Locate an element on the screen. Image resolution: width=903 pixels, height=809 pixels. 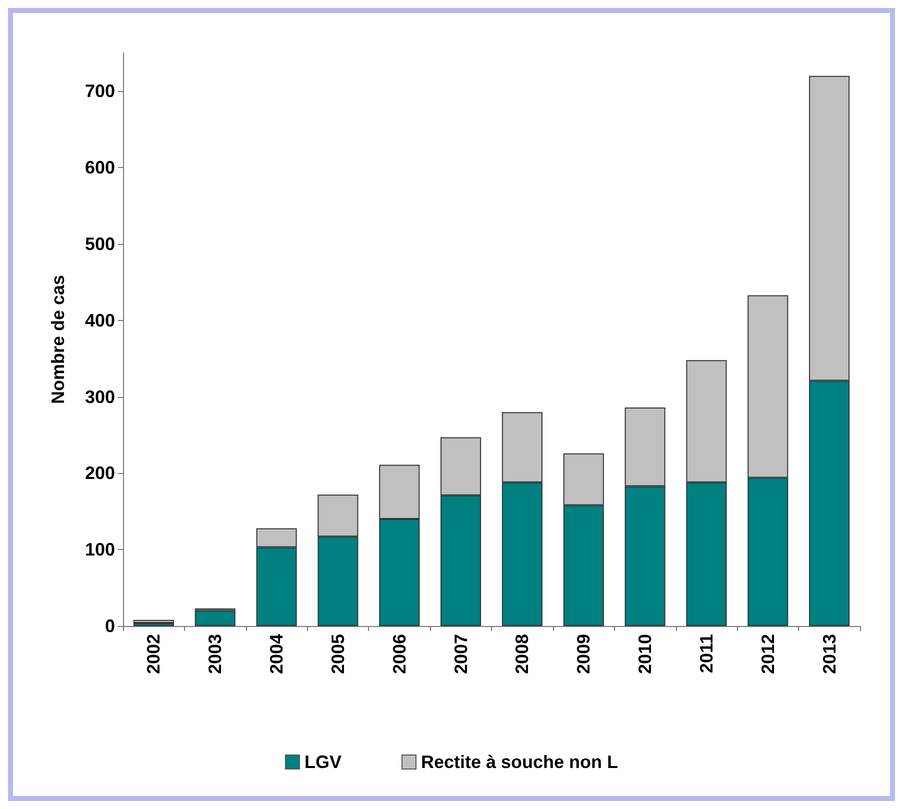
y-tick-label: 500 is located at coordinates (99, 244).